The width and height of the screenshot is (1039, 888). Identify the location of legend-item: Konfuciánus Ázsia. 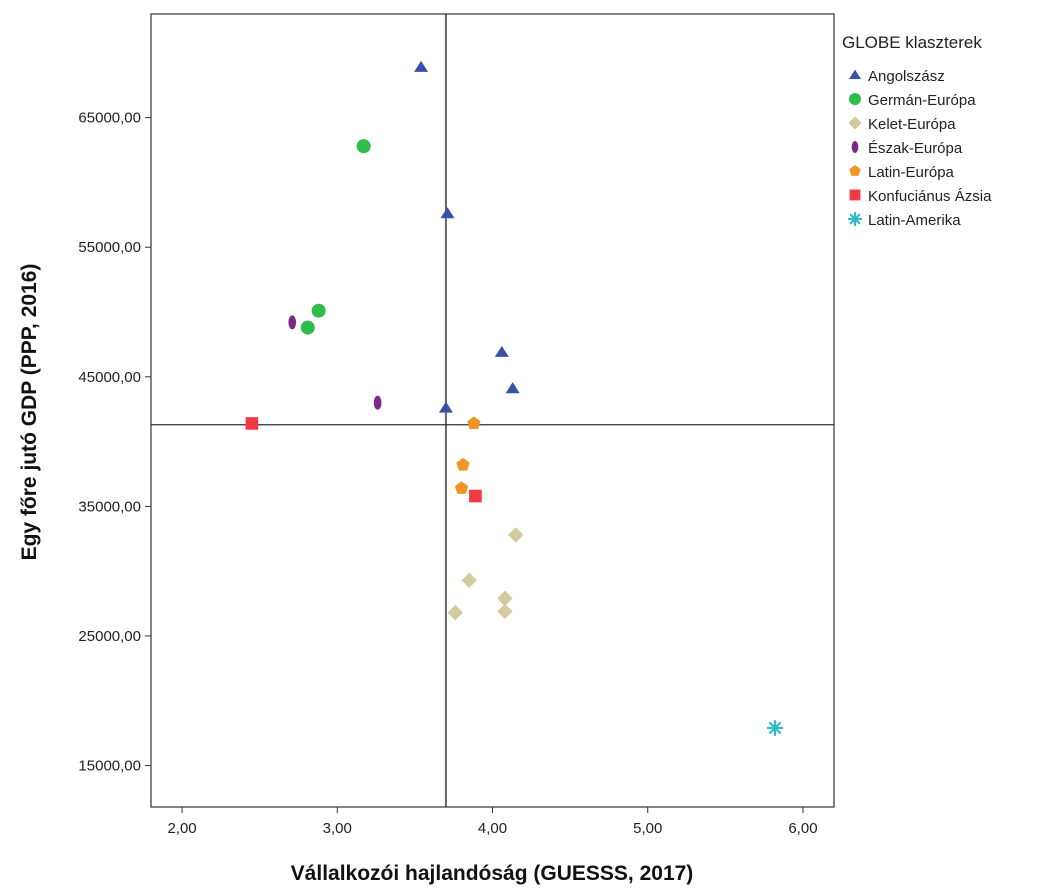
(920, 196).